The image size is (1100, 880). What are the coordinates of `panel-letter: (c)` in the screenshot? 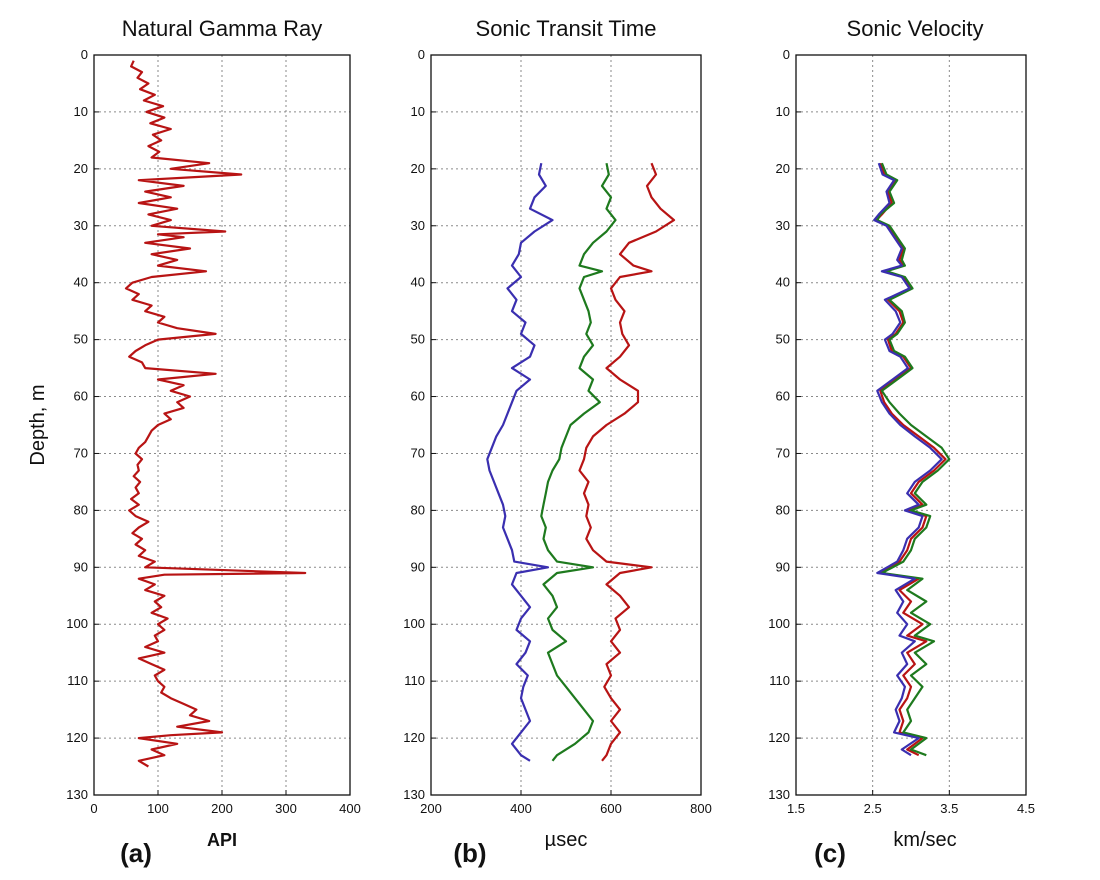 It's located at (830, 853).